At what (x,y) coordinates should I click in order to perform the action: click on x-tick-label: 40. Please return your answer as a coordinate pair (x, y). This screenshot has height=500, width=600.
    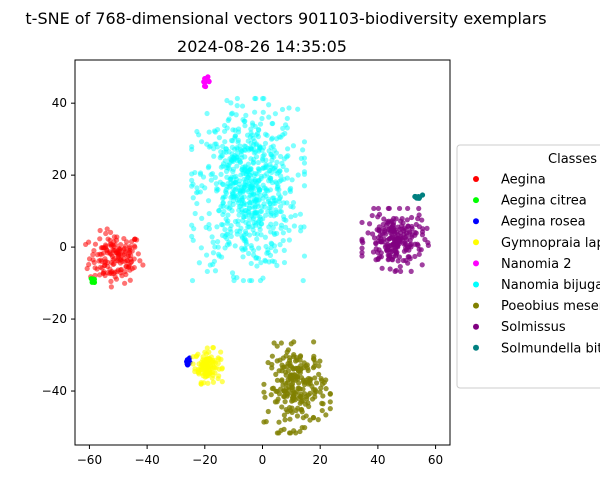
    Looking at the image, I should click on (377, 460).